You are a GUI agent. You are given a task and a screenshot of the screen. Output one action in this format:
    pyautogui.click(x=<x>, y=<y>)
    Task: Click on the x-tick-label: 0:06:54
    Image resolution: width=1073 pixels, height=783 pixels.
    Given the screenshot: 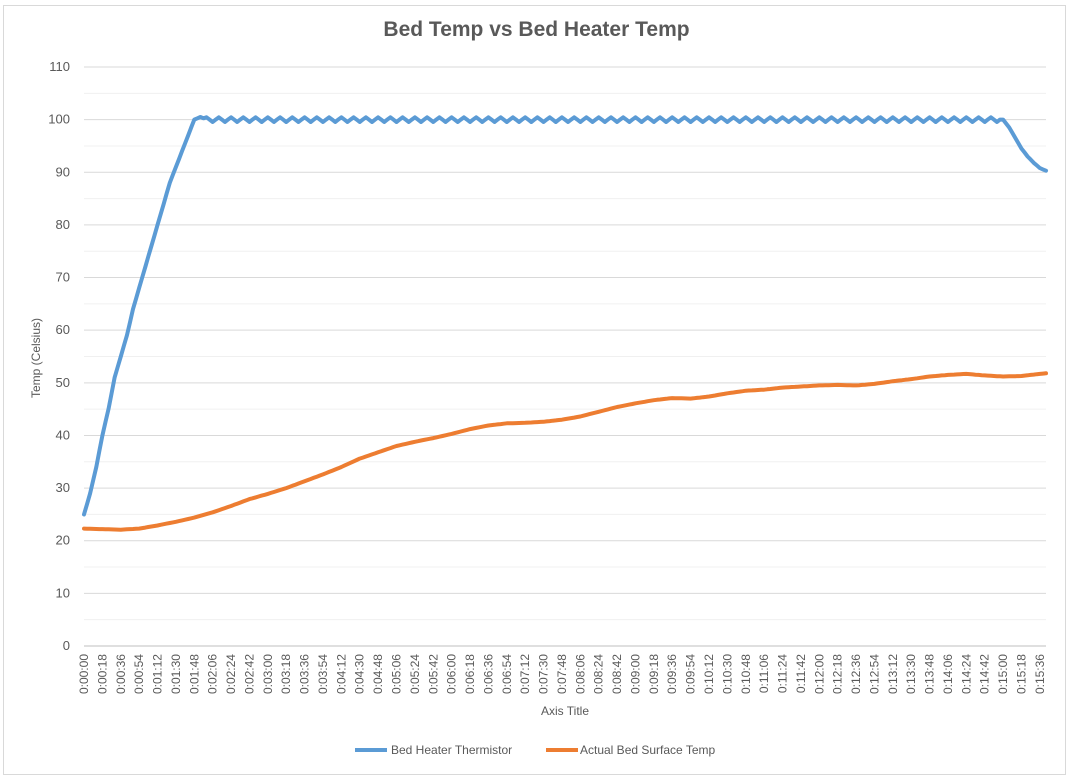 What is the action you would take?
    pyautogui.click(x=507, y=674)
    